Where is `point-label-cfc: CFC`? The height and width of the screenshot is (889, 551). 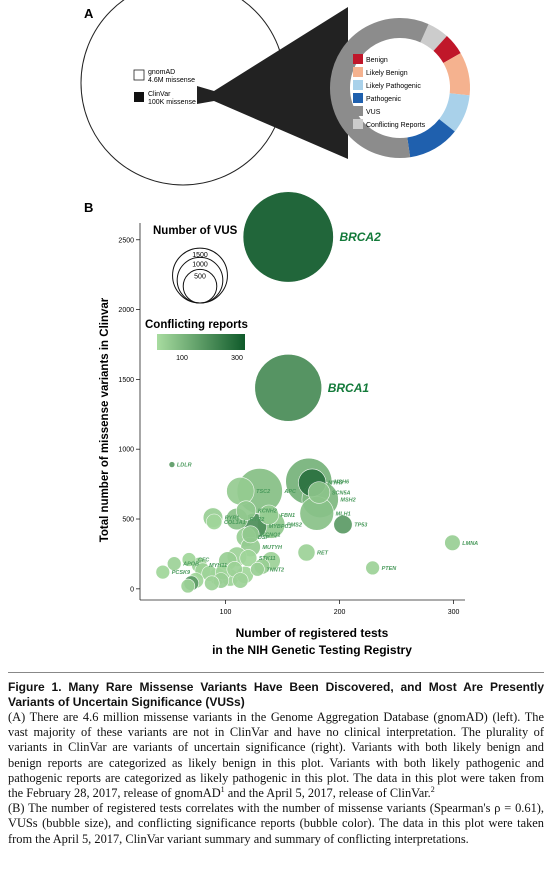 point-label-cfc: CFC is located at coordinates (204, 561).